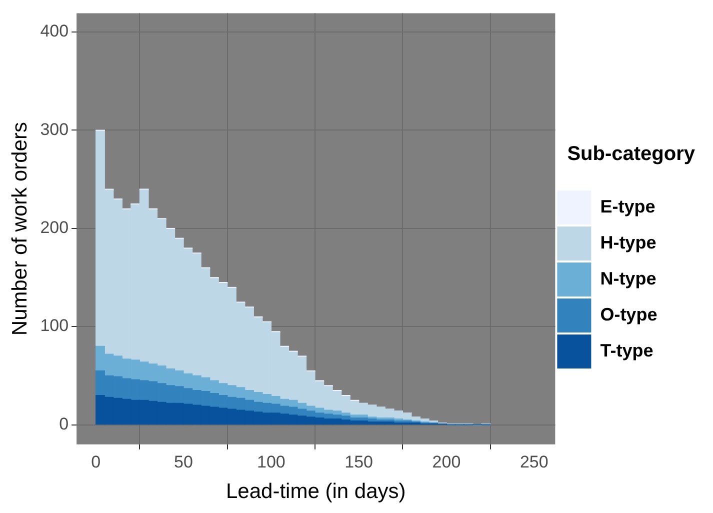 Image resolution: width=713 pixels, height=513 pixels. What do you see at coordinates (64, 424) in the screenshot?
I see `y-tick-label: 0` at bounding box center [64, 424].